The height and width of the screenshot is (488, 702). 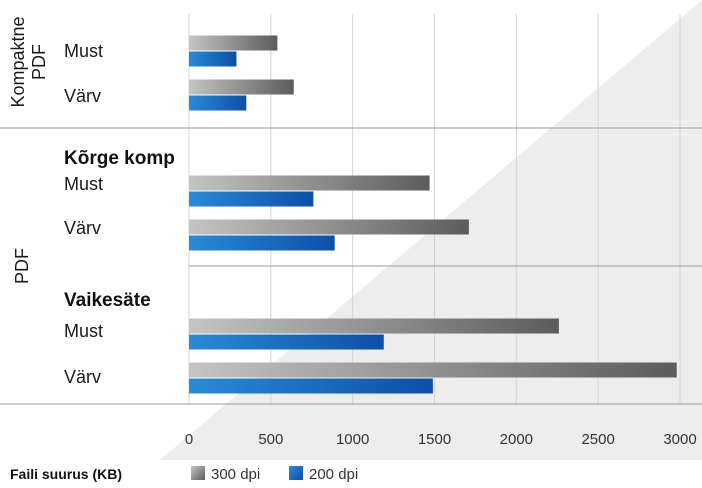 What do you see at coordinates (22, 266) in the screenshot?
I see `group-label-pdf: PDF` at bounding box center [22, 266].